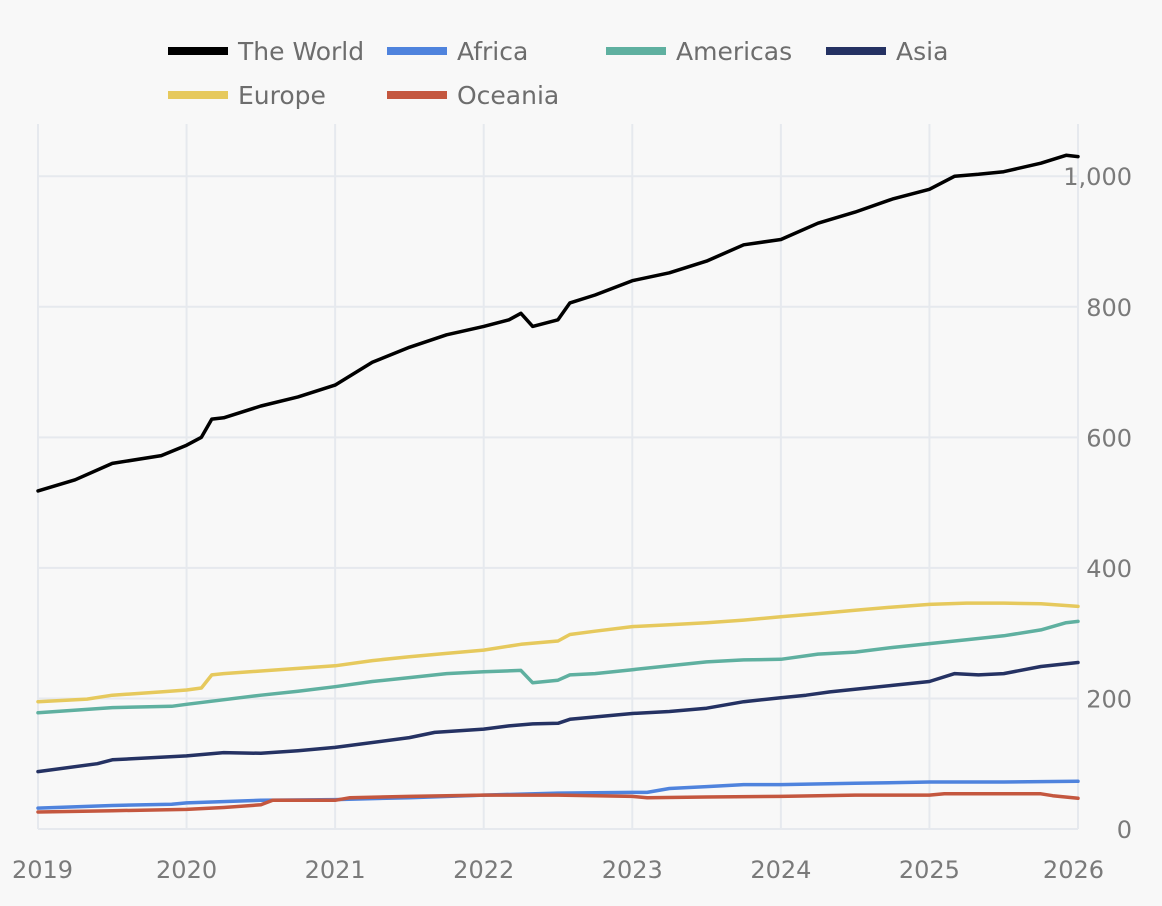  Describe the element at coordinates (558, 803) in the screenshot. I see `series-line-oceania` at that location.